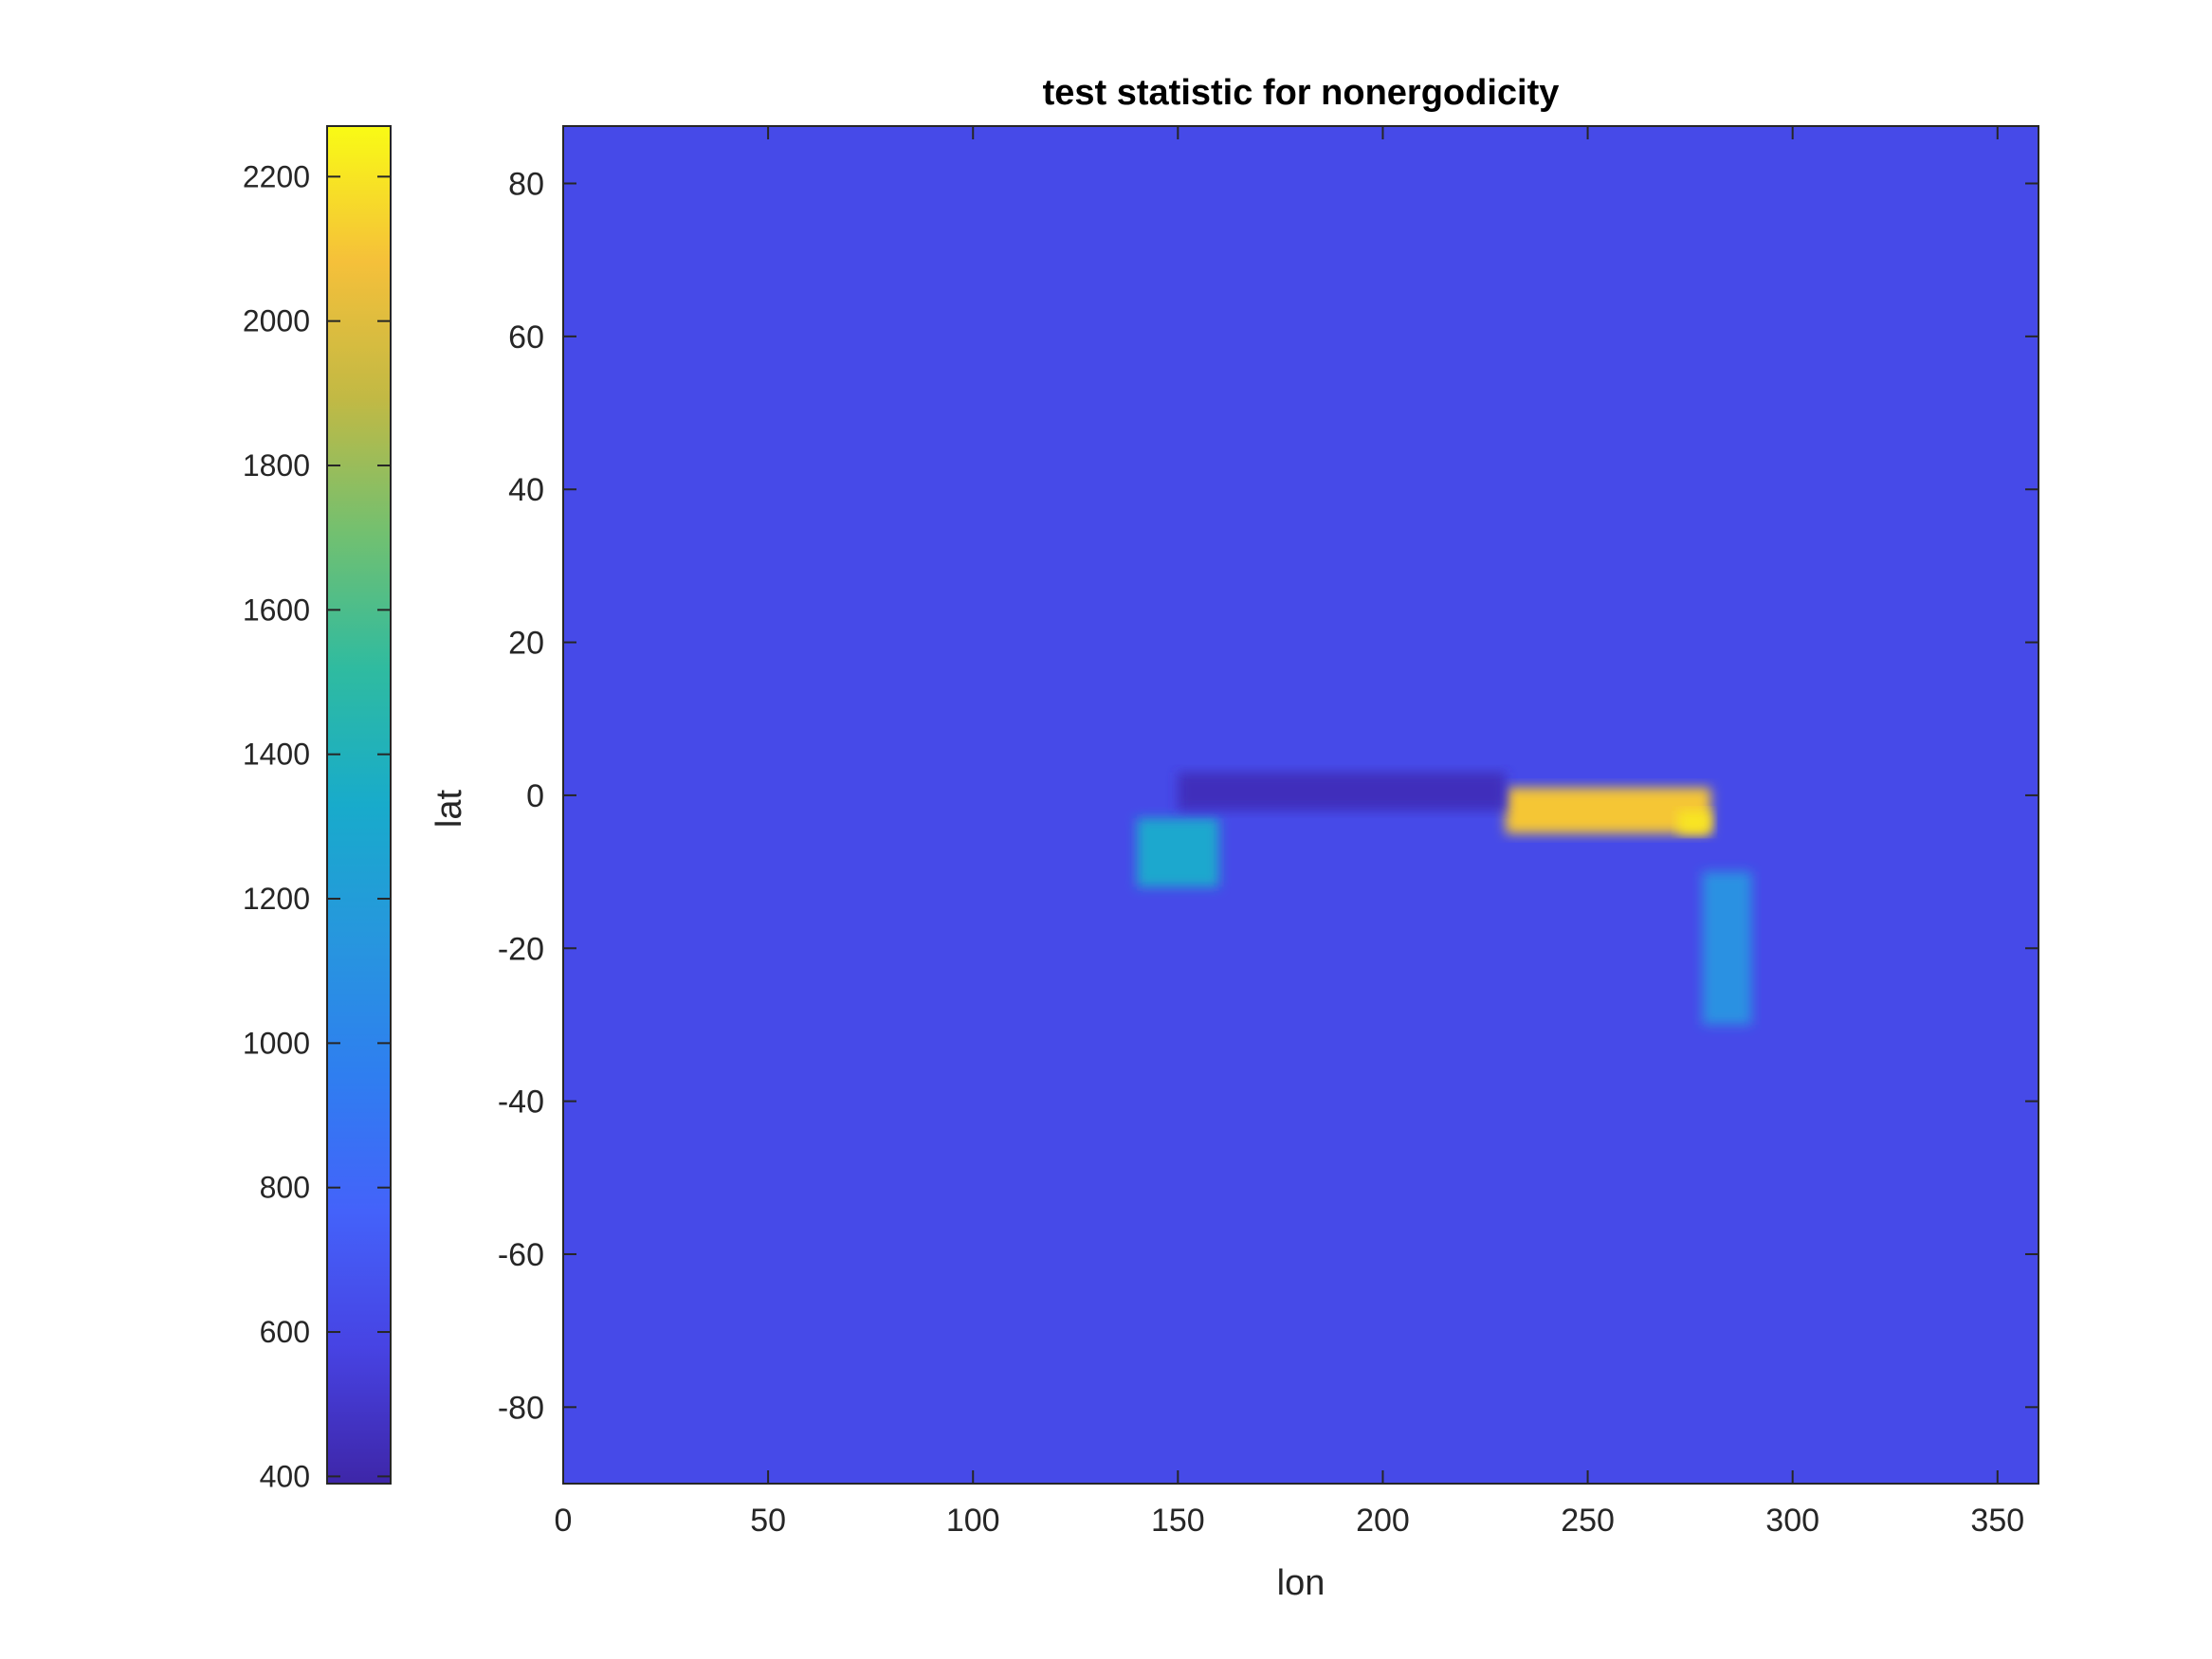 The height and width of the screenshot is (1659, 2212). What do you see at coordinates (276, 1043) in the screenshot?
I see `colorbar-tick-label: 1000` at bounding box center [276, 1043].